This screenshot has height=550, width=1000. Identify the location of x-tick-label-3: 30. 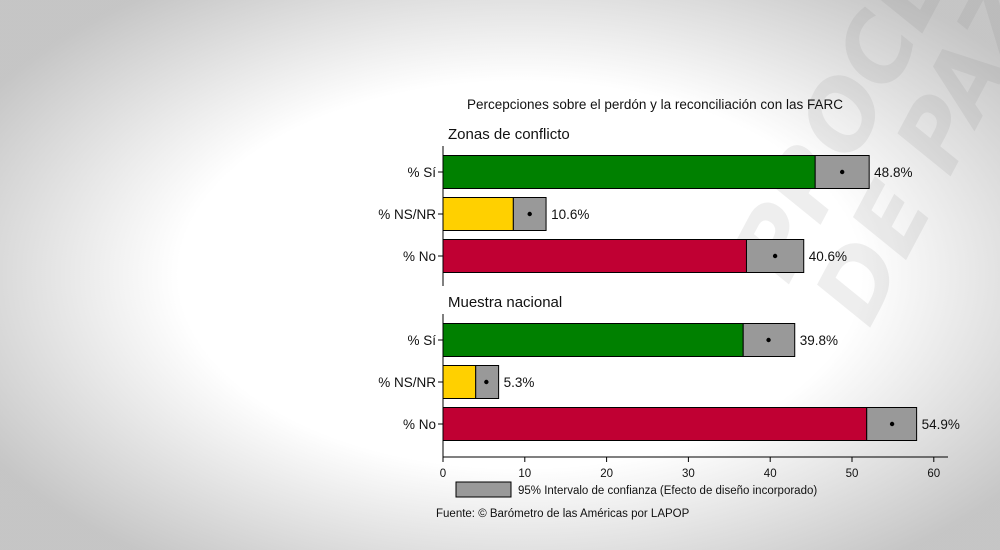
(688, 474).